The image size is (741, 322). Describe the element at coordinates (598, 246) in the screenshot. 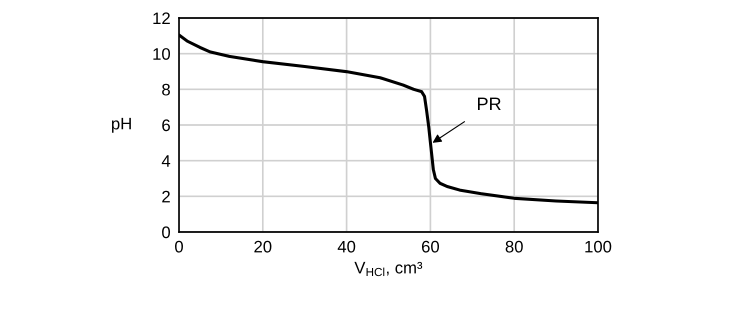

I see `x-tick-label: 100` at that location.